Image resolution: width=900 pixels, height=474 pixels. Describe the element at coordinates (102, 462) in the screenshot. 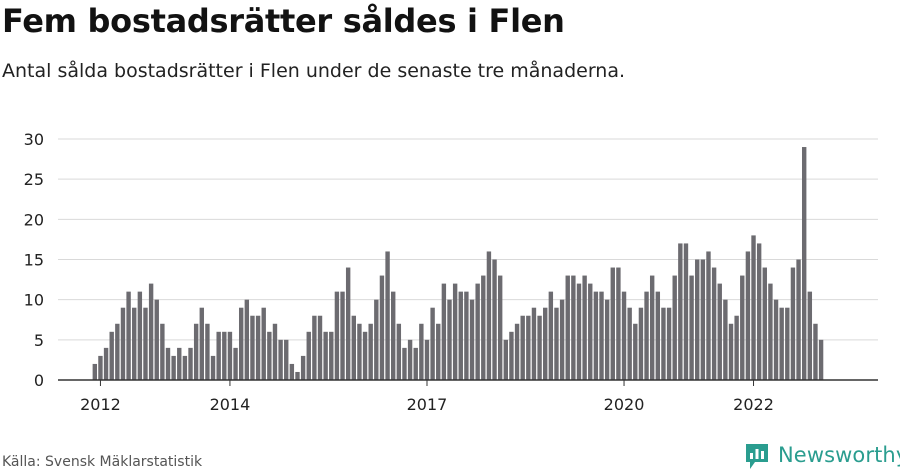

I see `source-note: Källa: Svensk Mäklarstatistik` at that location.